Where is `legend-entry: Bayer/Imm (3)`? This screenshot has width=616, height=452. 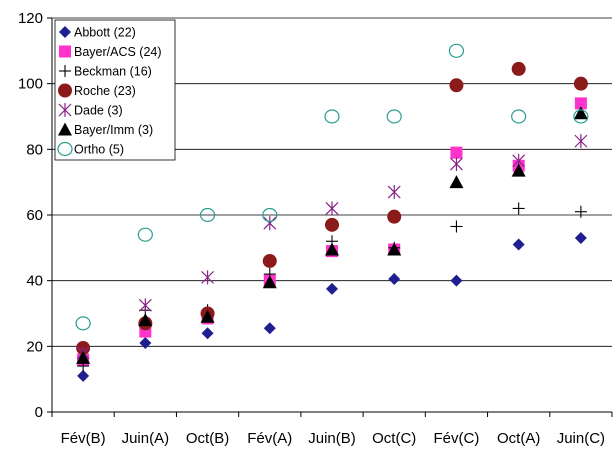
legend-entry: Bayer/Imm (3) is located at coordinates (113, 130).